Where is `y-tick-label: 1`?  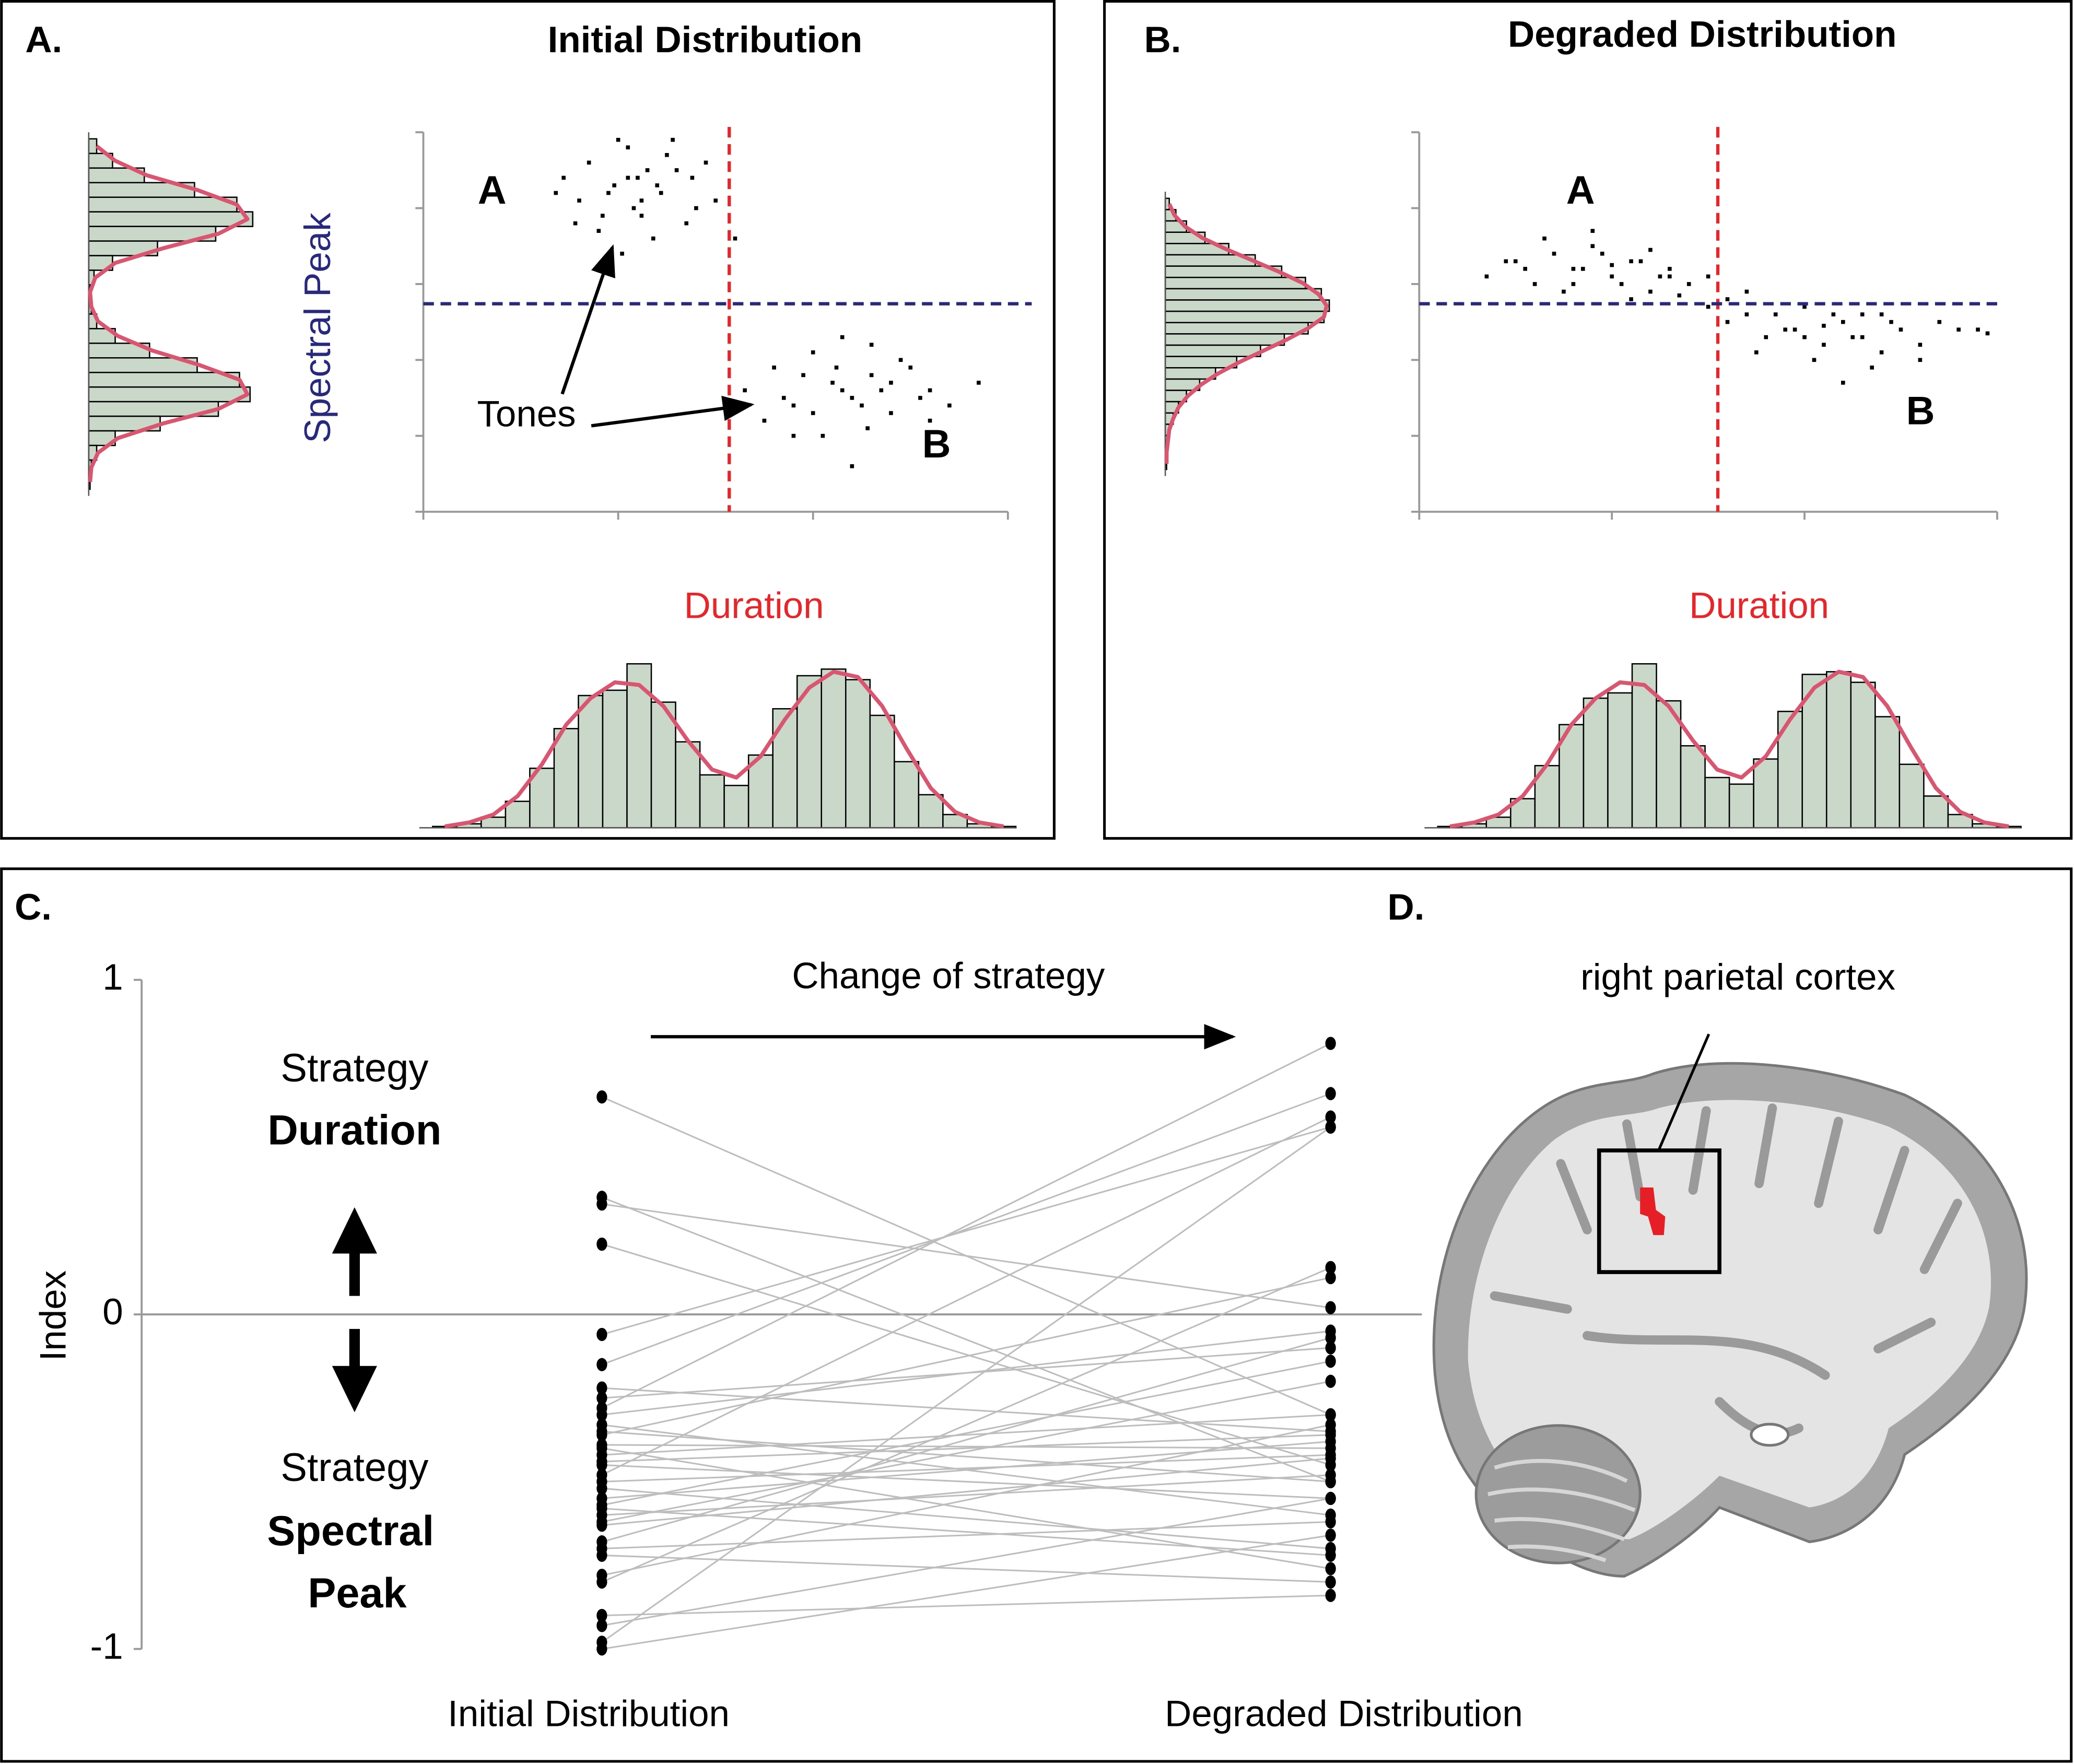 y-tick-label: 1 is located at coordinates (112, 977).